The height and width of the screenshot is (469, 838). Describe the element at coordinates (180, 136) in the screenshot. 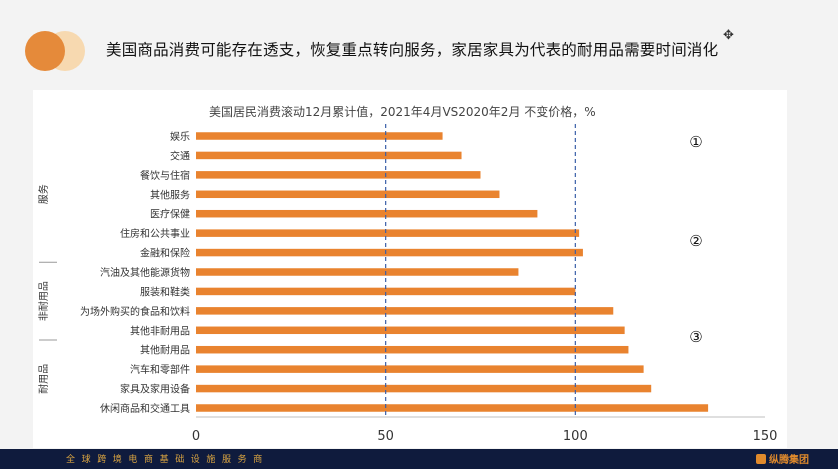

I see `category-label: 娱乐` at that location.